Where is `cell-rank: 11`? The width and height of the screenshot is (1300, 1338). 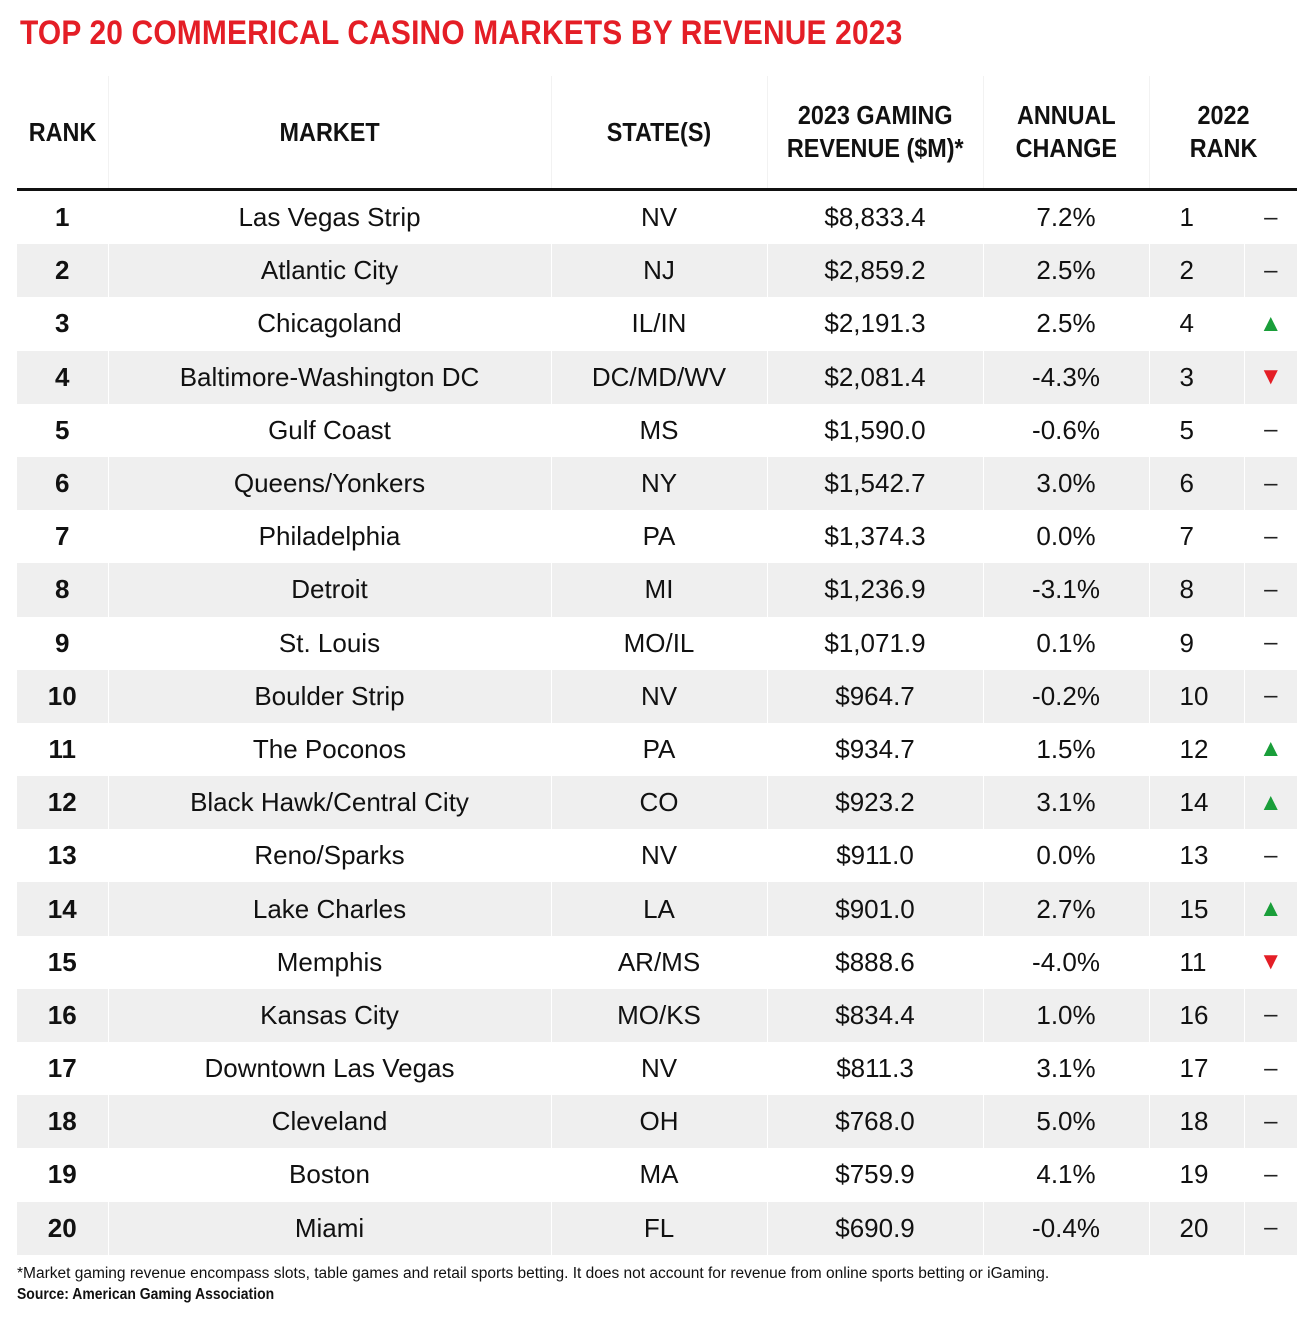
cell-rank: 11 is located at coordinates (62, 748).